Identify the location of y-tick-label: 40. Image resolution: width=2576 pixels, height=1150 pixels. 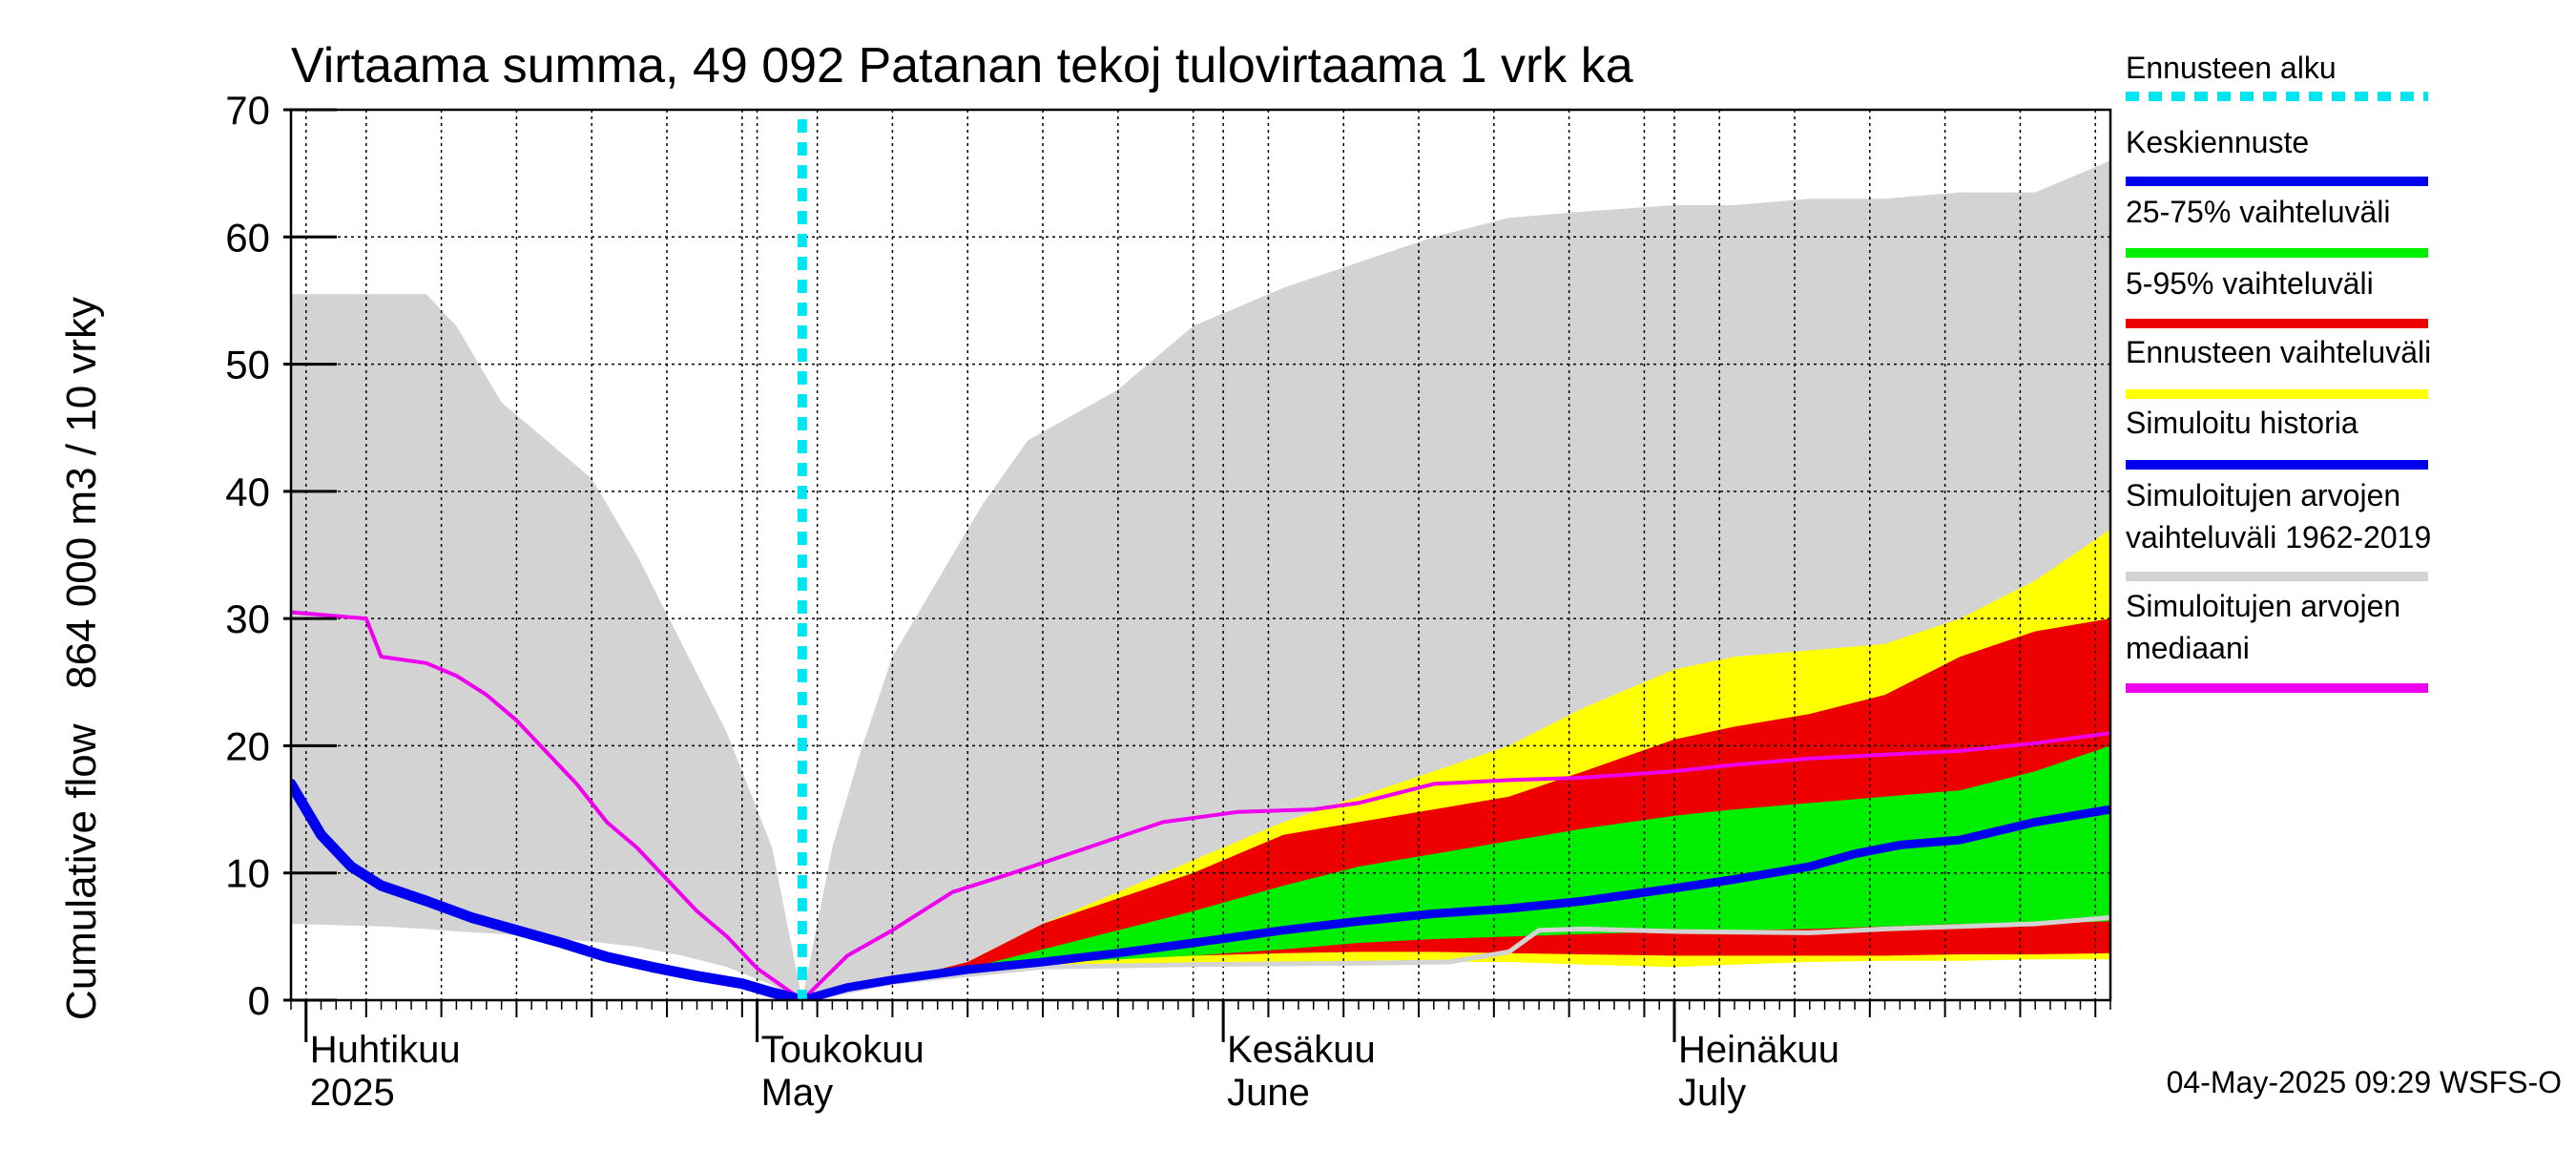
(247, 492).